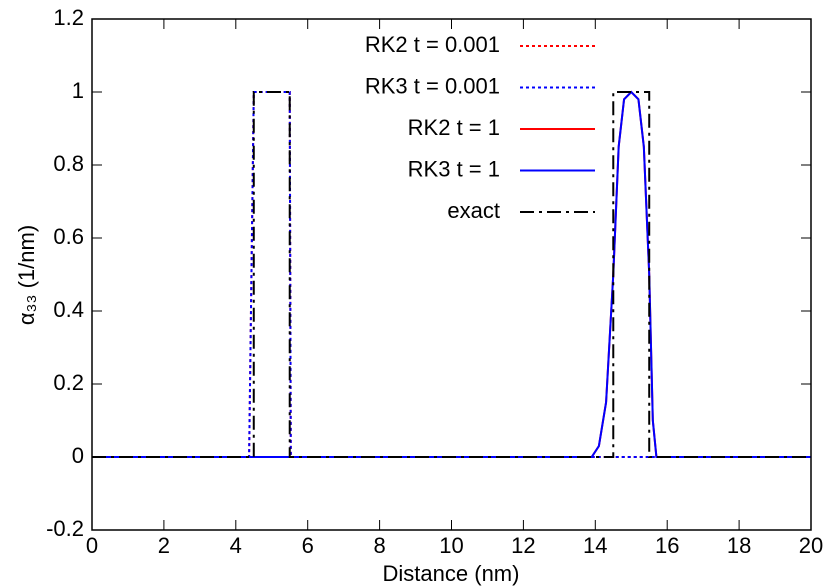  I want to click on x-tick-label: 12, so click(523, 545).